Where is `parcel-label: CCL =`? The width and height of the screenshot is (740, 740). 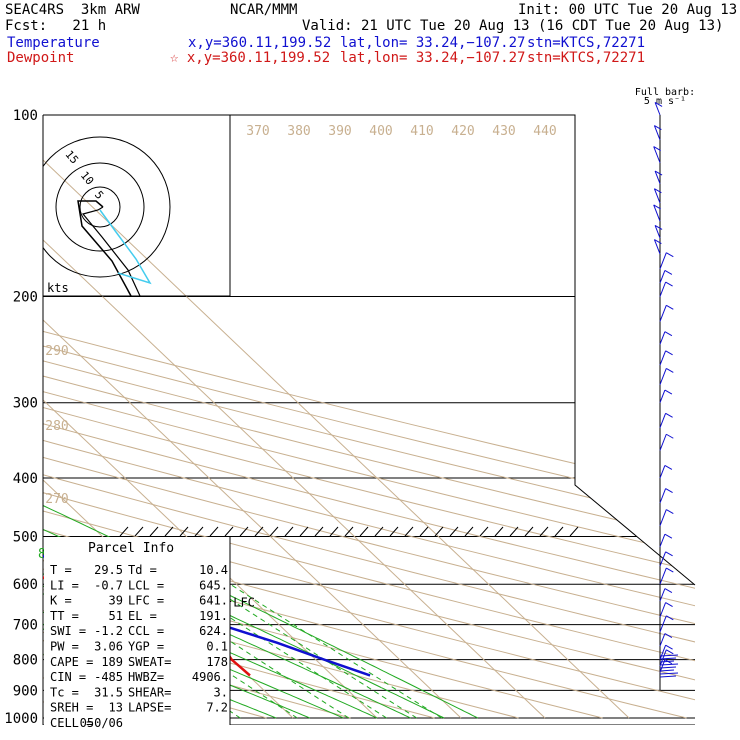 parcel-label: CCL = is located at coordinates (146, 631).